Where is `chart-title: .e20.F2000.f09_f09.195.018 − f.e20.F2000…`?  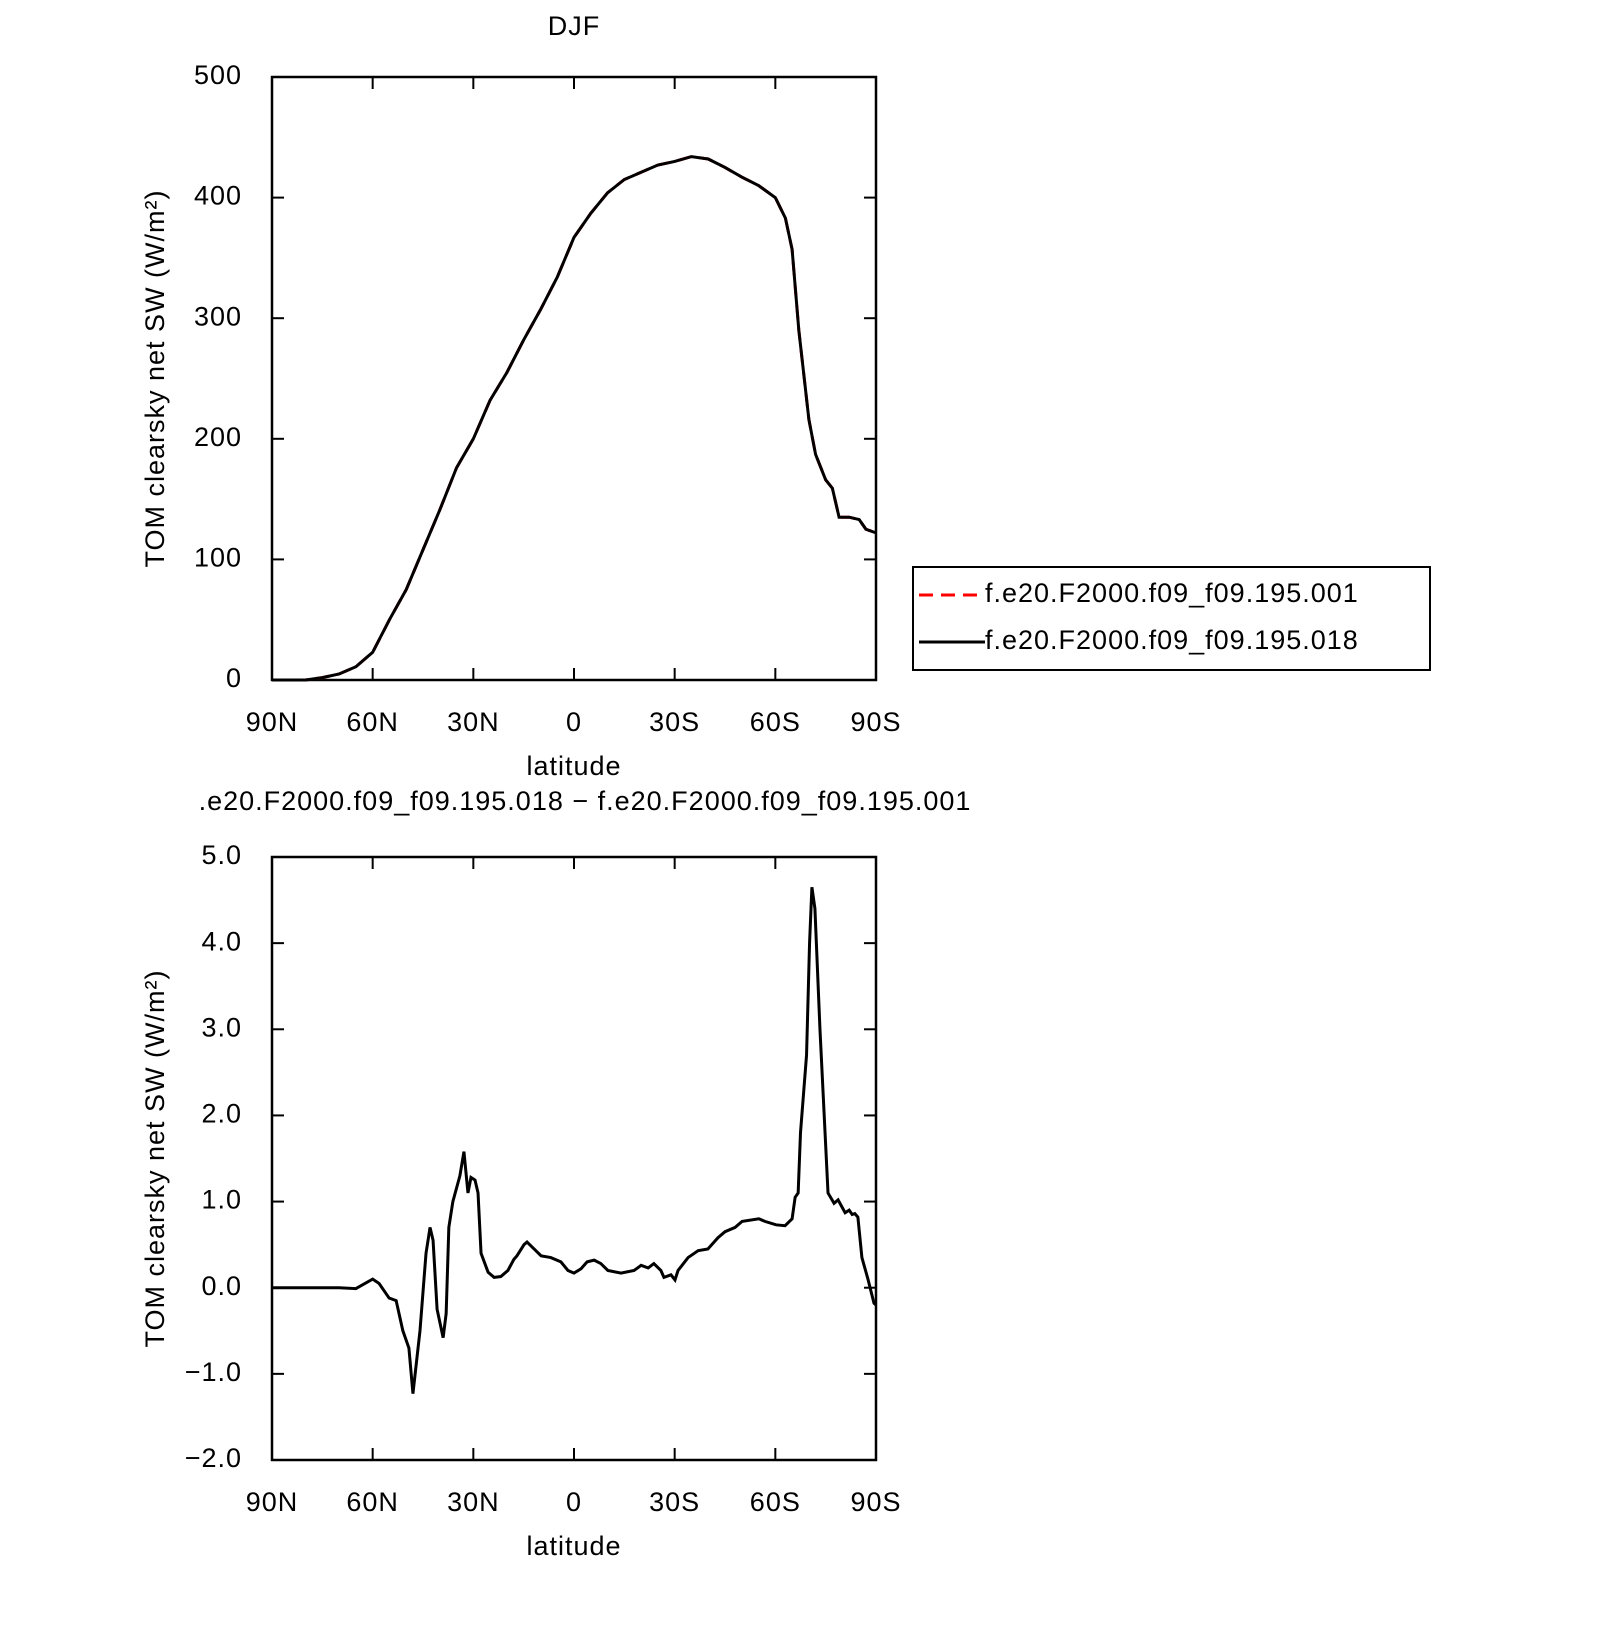
chart-title: .e20.F2000.f09_f09.195.018 − f.e20.F2000… is located at coordinates (585, 801).